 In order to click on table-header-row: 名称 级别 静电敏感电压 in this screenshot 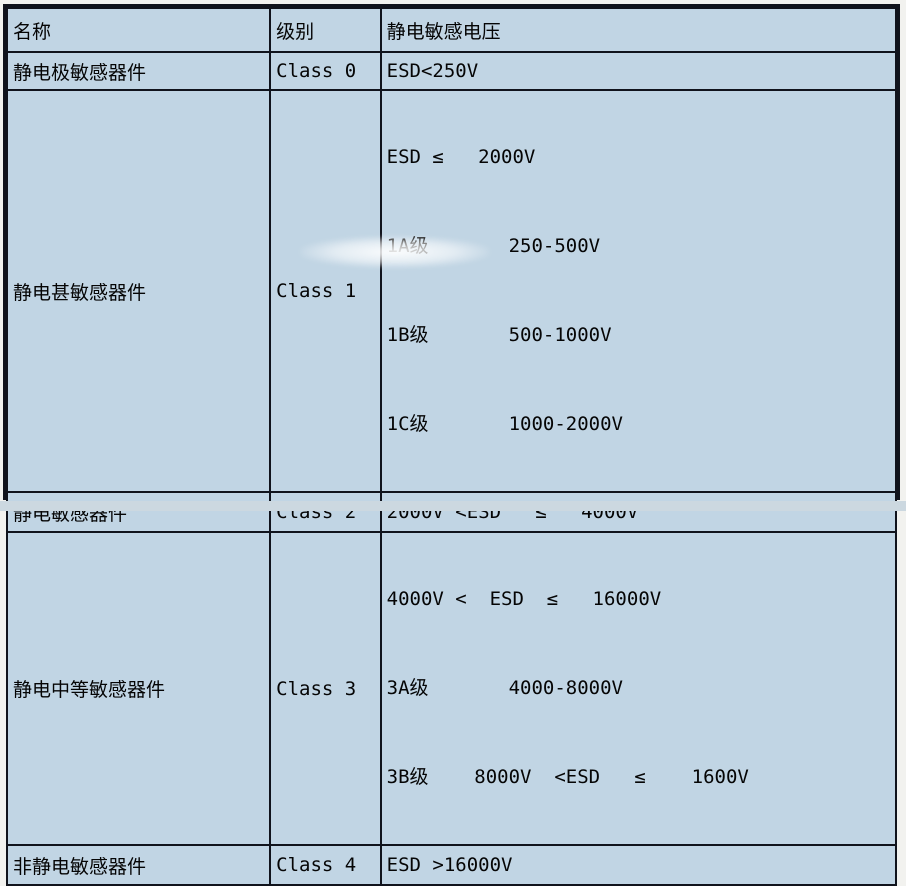, I will do `click(451, 30)`.